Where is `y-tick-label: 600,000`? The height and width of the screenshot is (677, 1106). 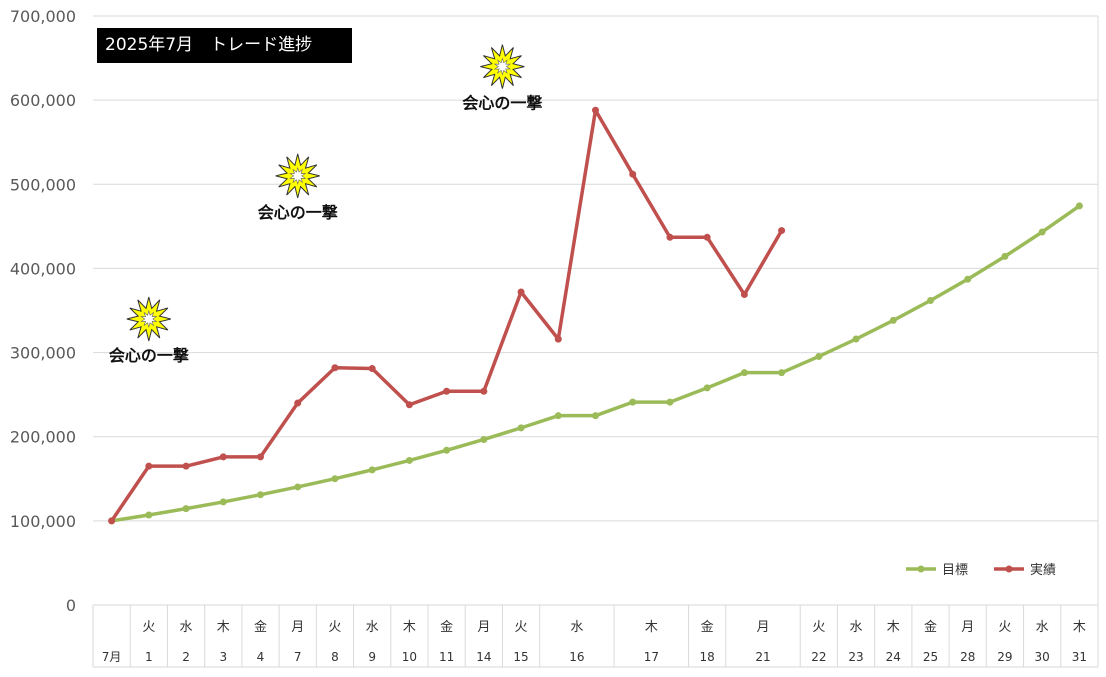 y-tick-label: 600,000 is located at coordinates (43, 100).